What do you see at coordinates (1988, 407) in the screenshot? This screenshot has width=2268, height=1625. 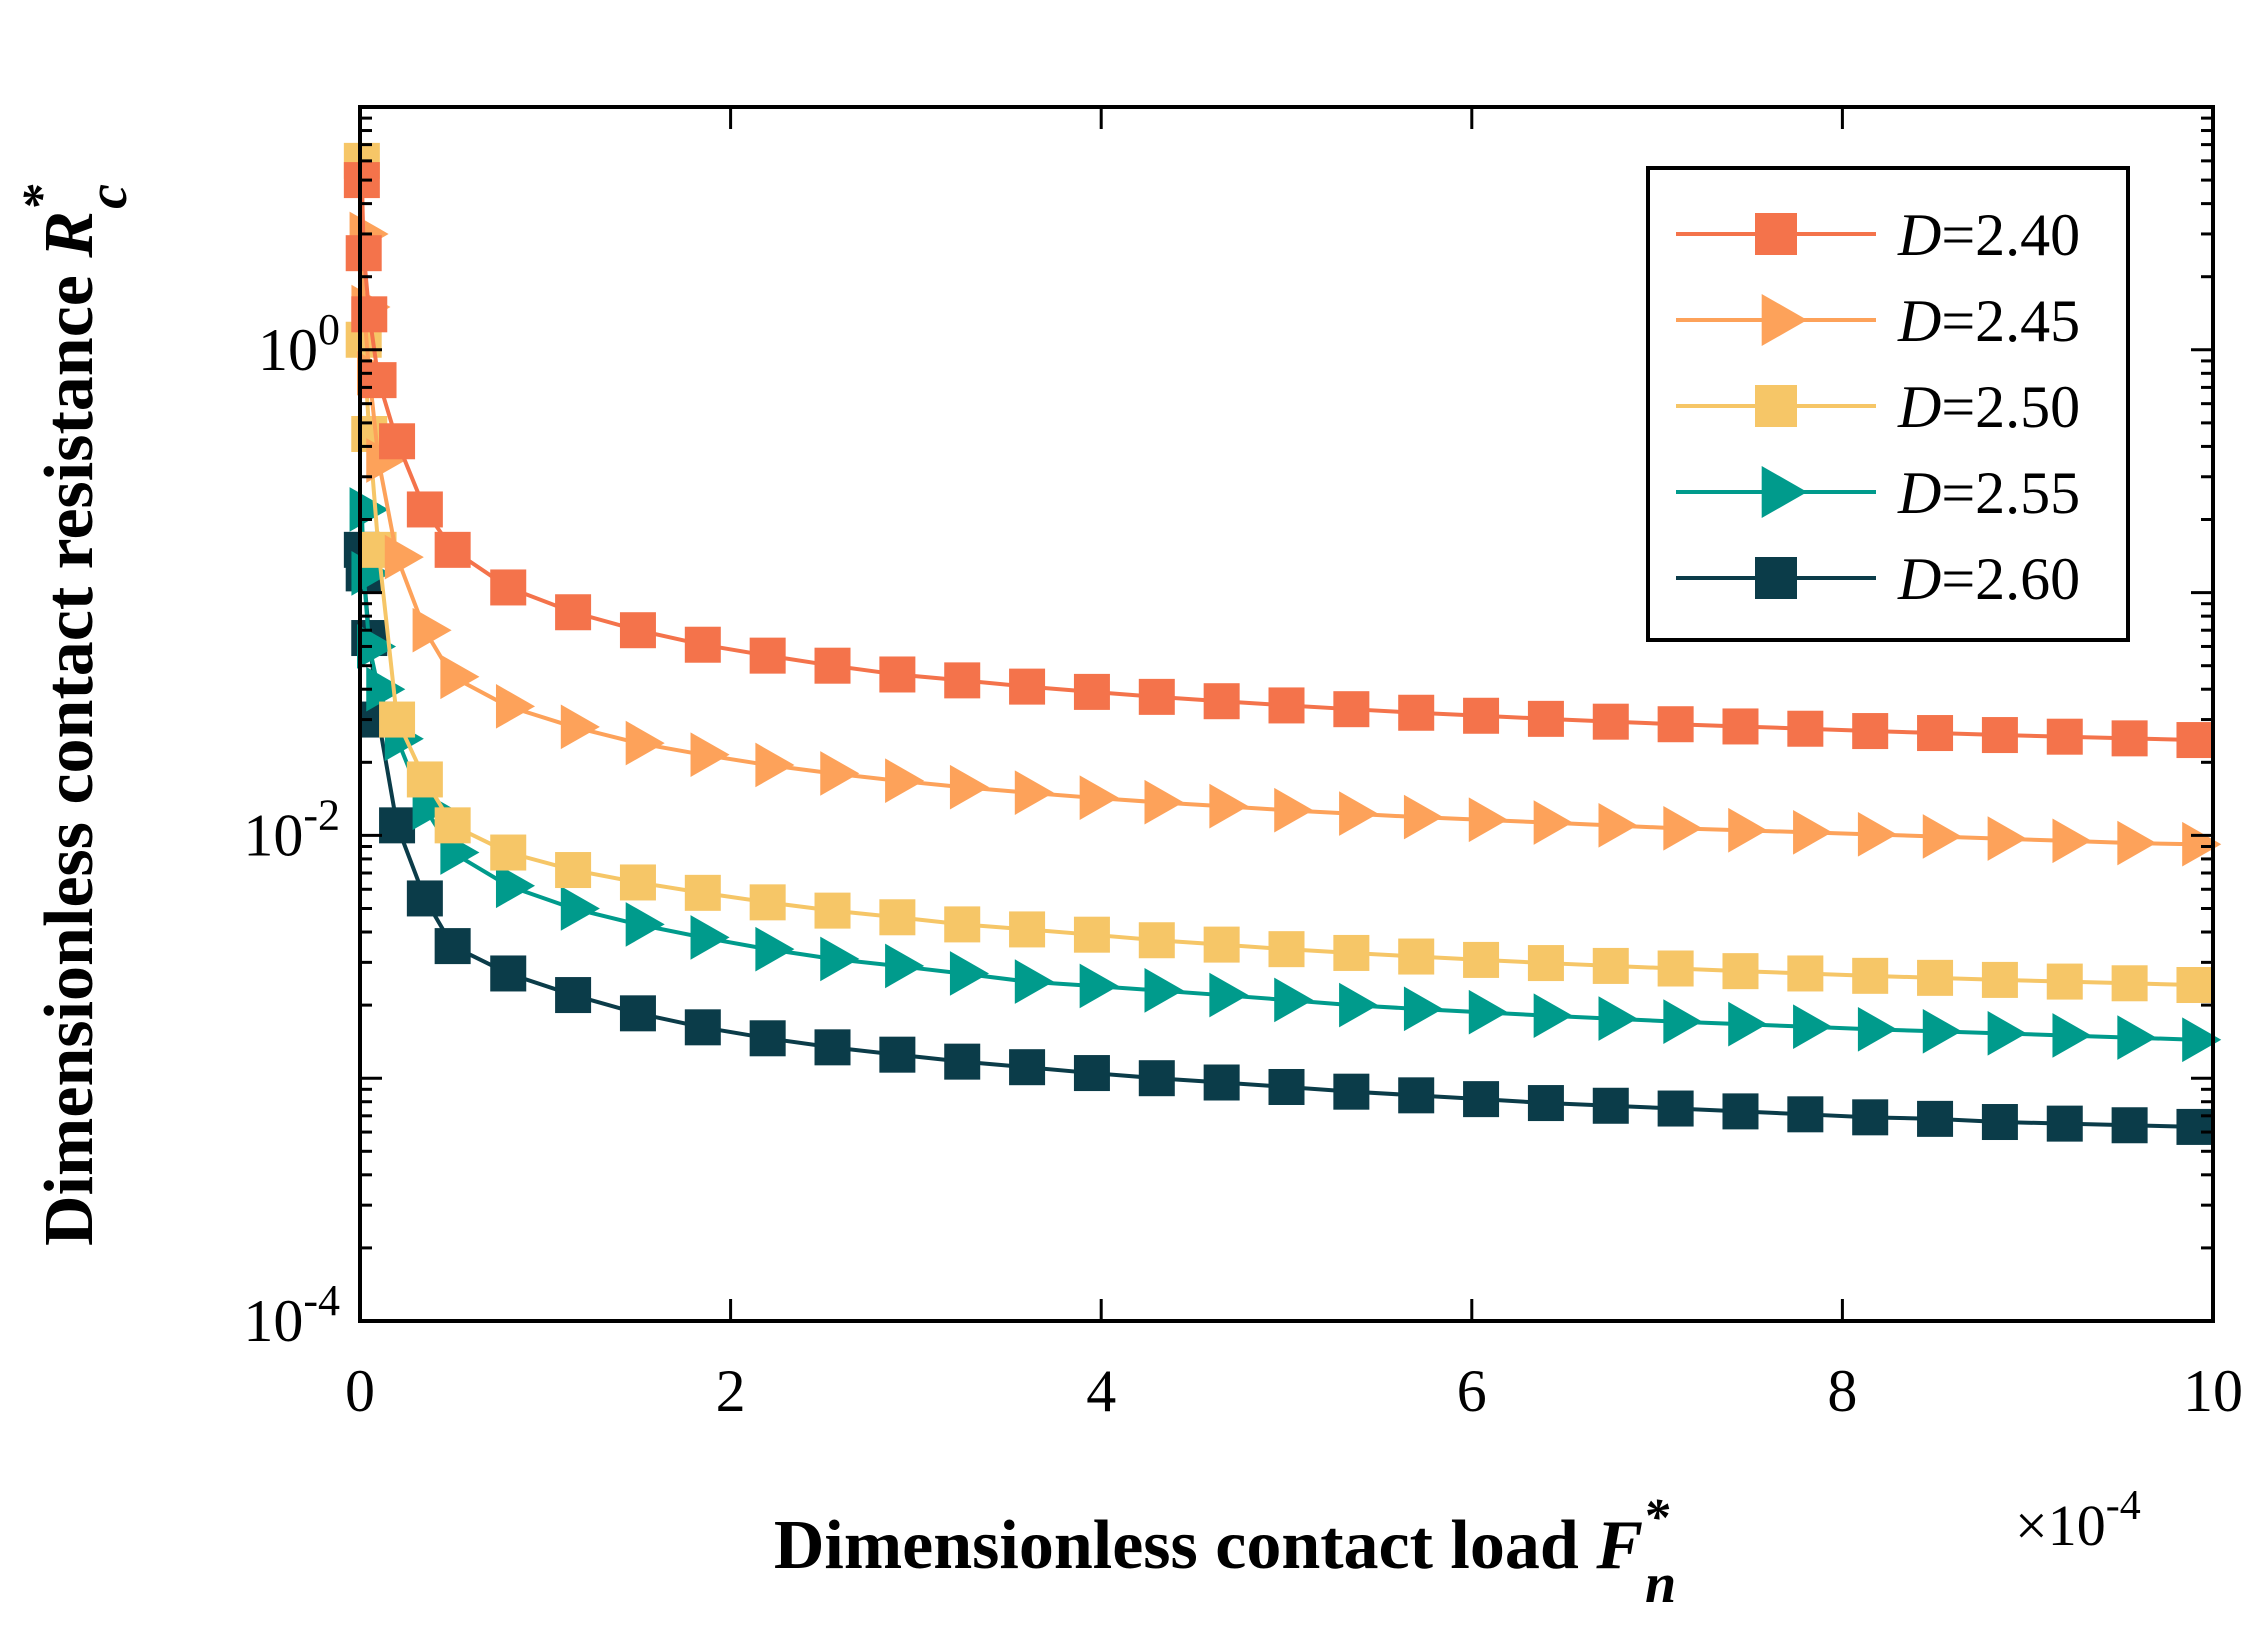 I see `legend-label: D=2.50` at bounding box center [1988, 407].